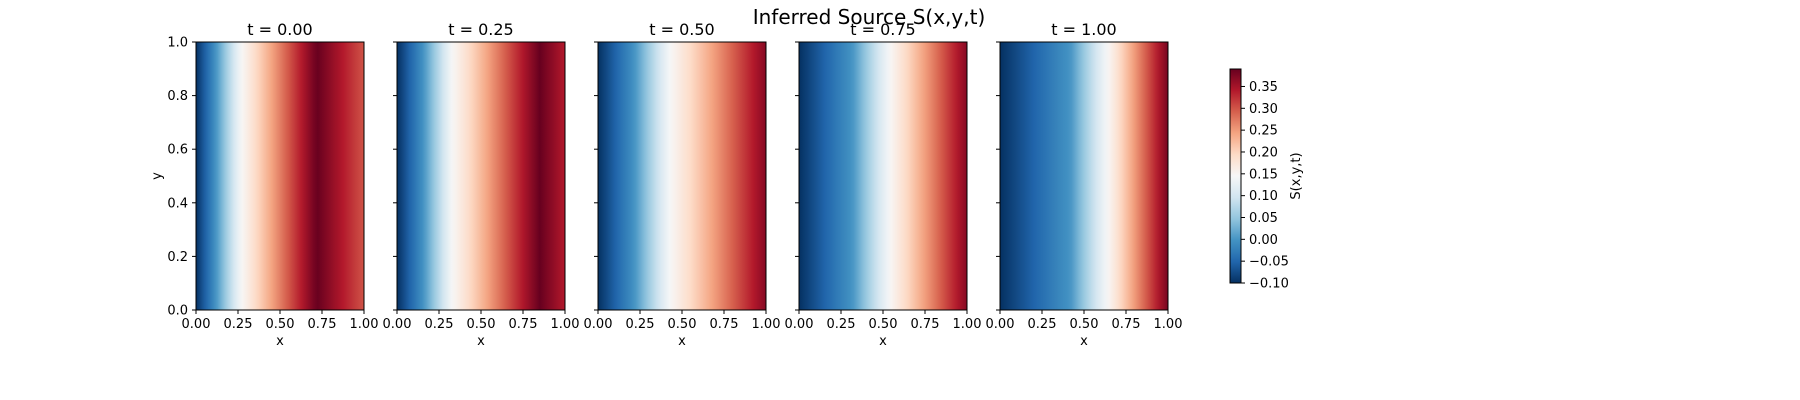 This screenshot has height=400, width=1800. What do you see at coordinates (1263, 196) in the screenshot?
I see `colorbar-tick-label: 0.10` at bounding box center [1263, 196].